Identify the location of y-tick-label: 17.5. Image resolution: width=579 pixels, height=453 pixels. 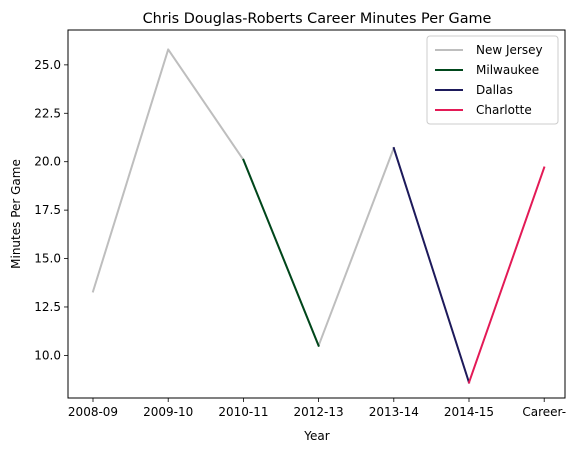
(47, 210).